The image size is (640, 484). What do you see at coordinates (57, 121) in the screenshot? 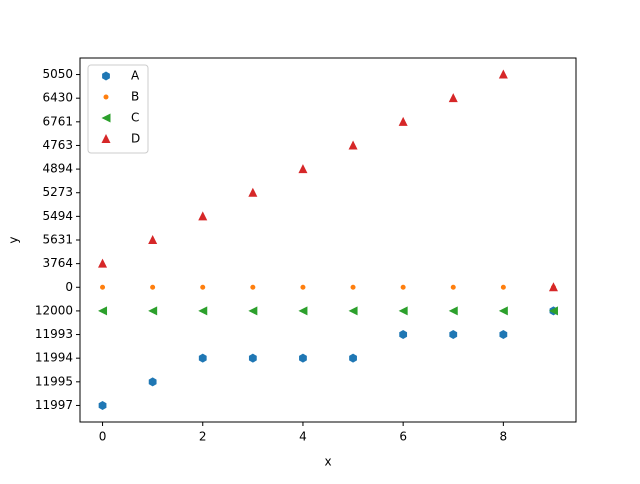
I see `y-tick-label: 6761` at bounding box center [57, 121].